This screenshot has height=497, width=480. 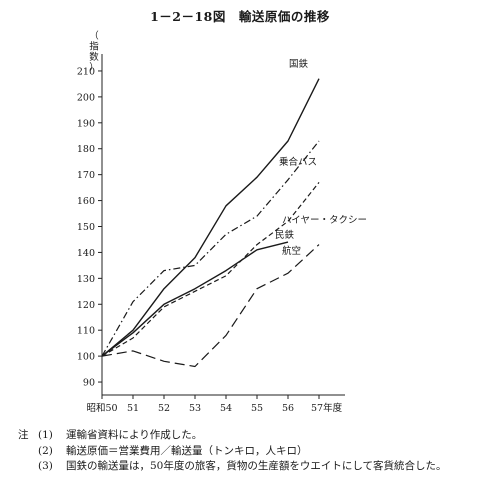 I want to click on x-tick-label: 55, so click(x=257, y=408).